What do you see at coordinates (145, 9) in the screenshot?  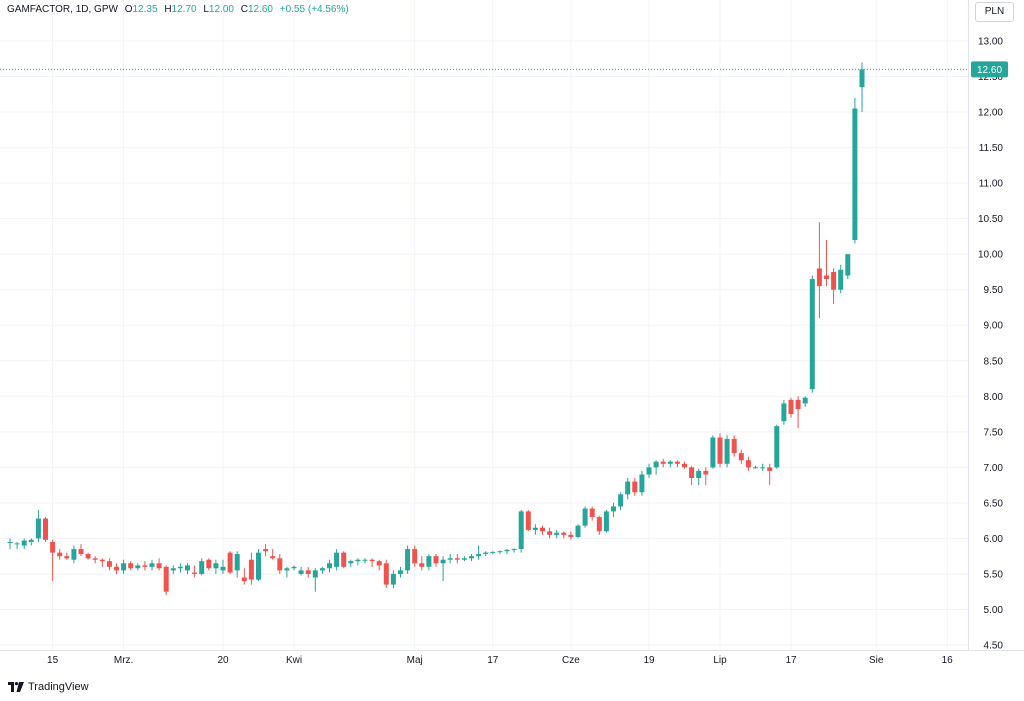 I see `open-value: 12.35` at bounding box center [145, 9].